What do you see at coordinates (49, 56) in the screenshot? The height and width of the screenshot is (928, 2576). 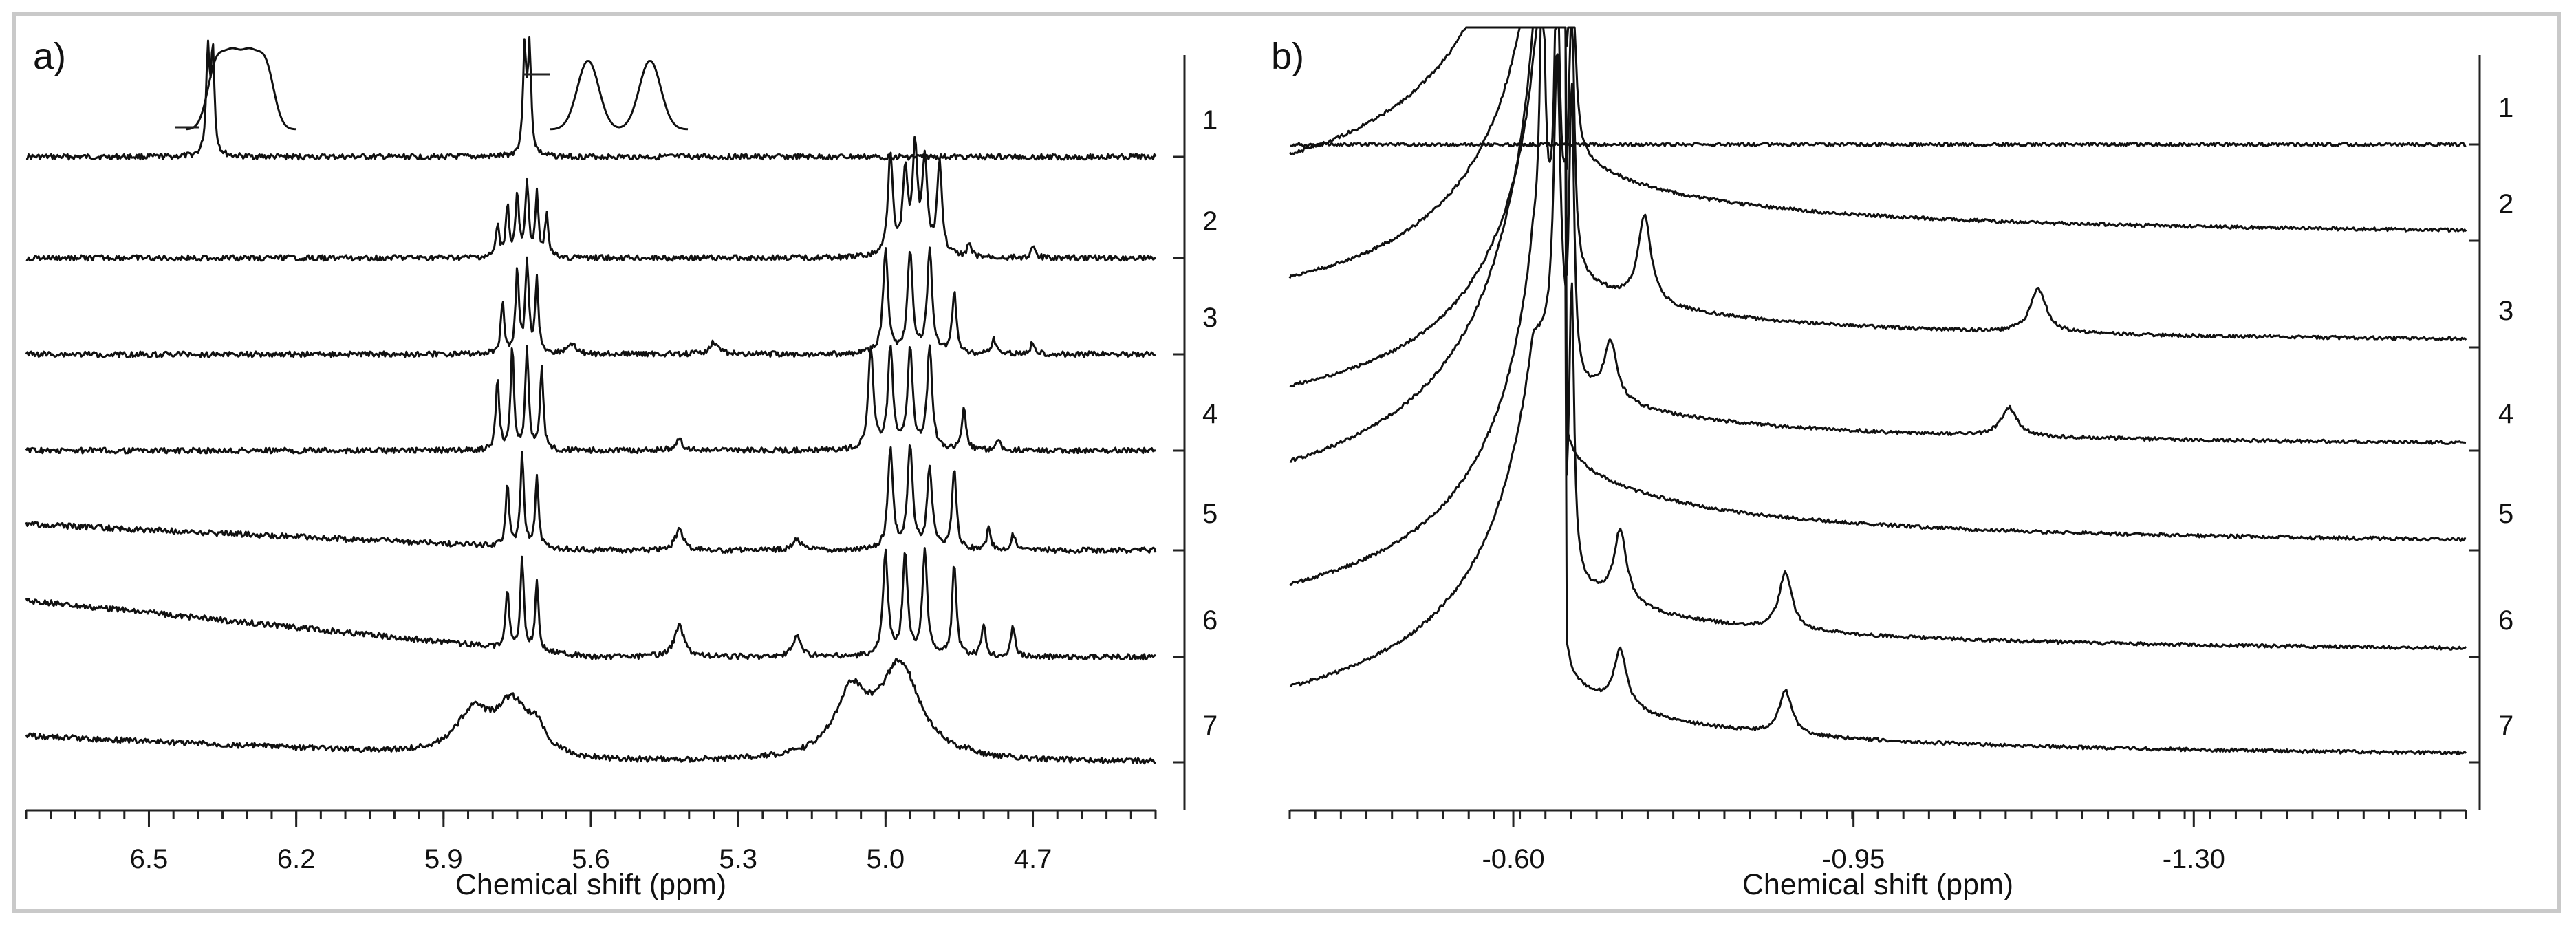 I see `panel-label: a)` at bounding box center [49, 56].